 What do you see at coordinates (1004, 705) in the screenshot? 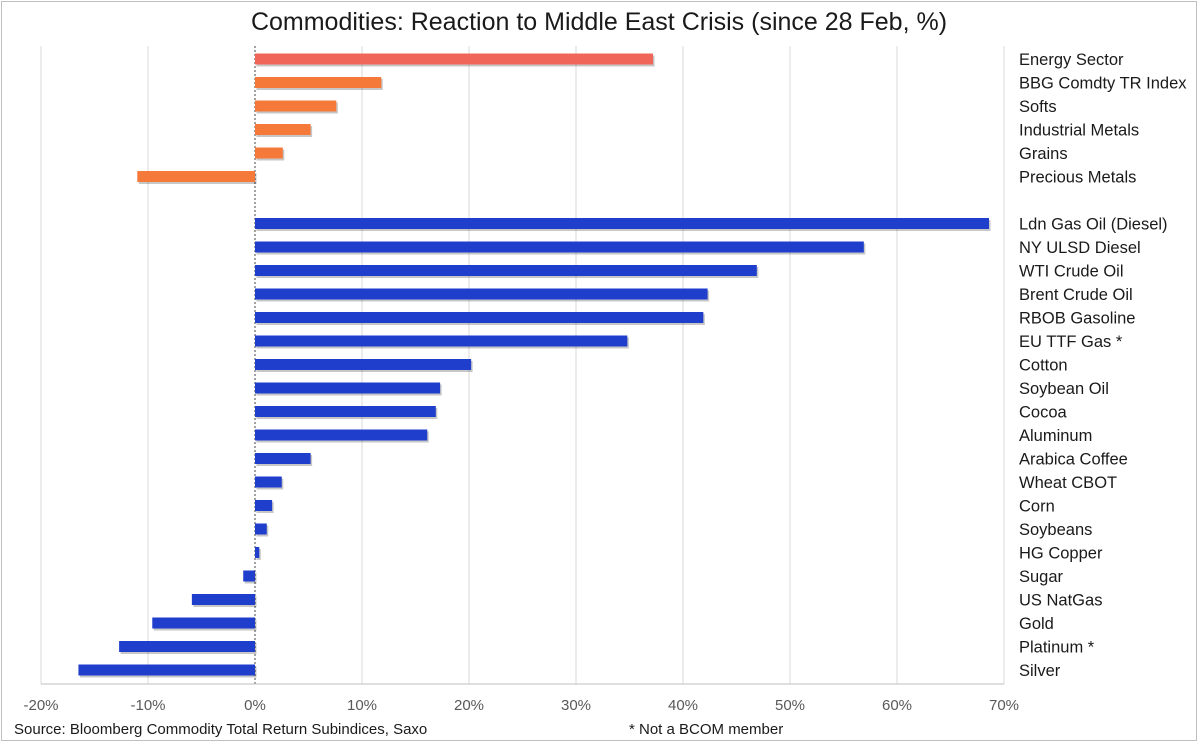
I see `x-tick-label: 70%` at bounding box center [1004, 705].